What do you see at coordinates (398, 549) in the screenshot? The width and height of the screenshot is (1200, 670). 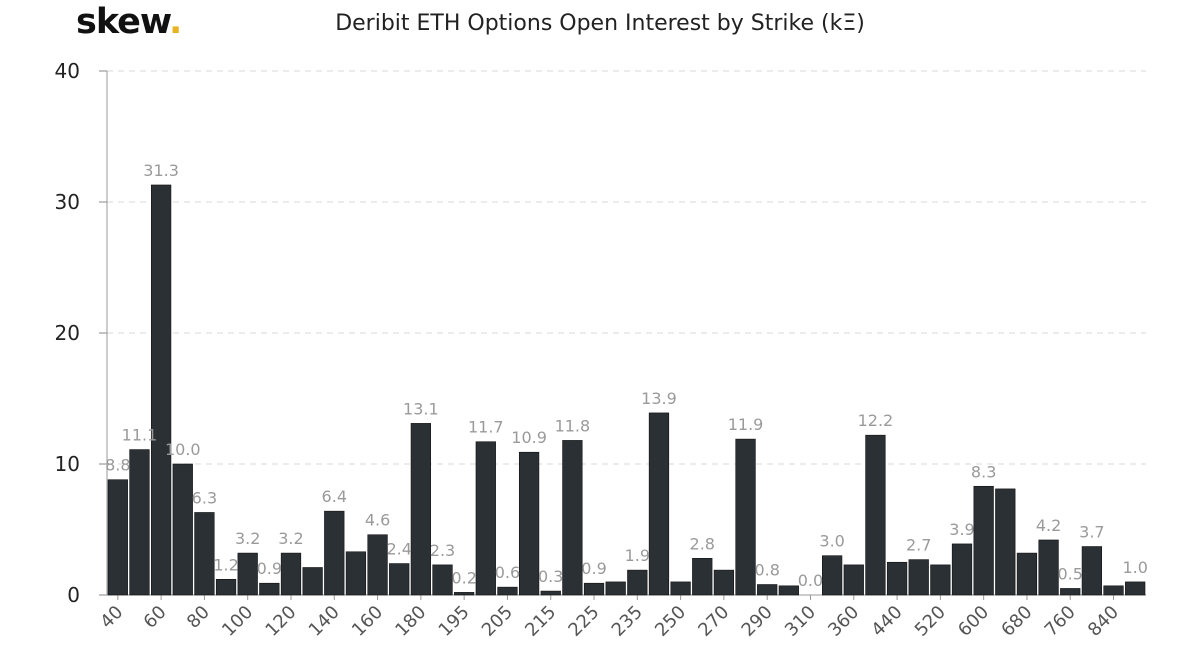 I see `data-label: 2.4` at bounding box center [398, 549].